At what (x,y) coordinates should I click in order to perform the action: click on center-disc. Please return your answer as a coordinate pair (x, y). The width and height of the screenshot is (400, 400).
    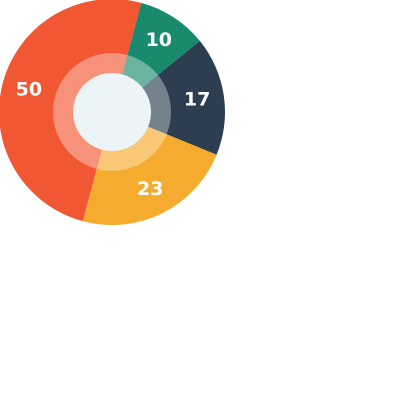
    Looking at the image, I should click on (112, 112).